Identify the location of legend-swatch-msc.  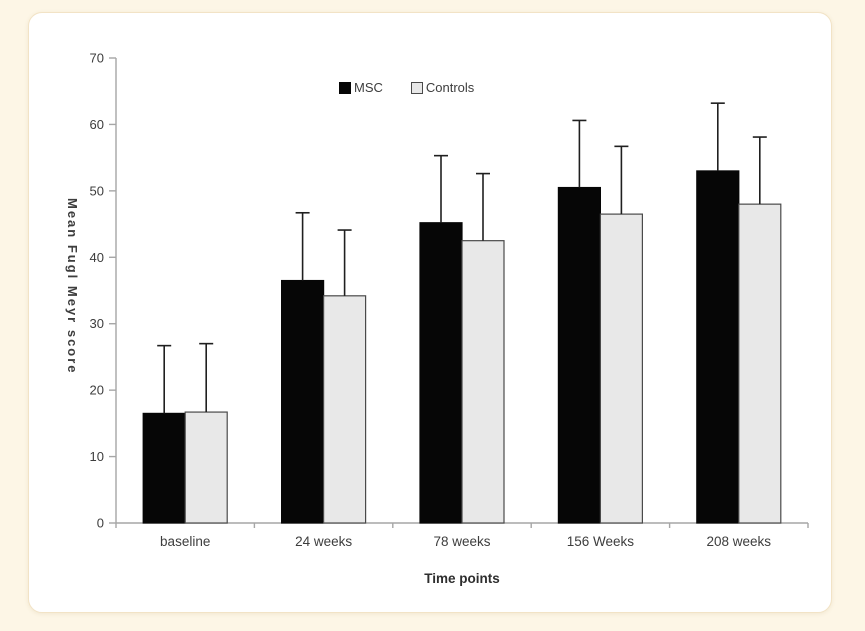
(345, 87).